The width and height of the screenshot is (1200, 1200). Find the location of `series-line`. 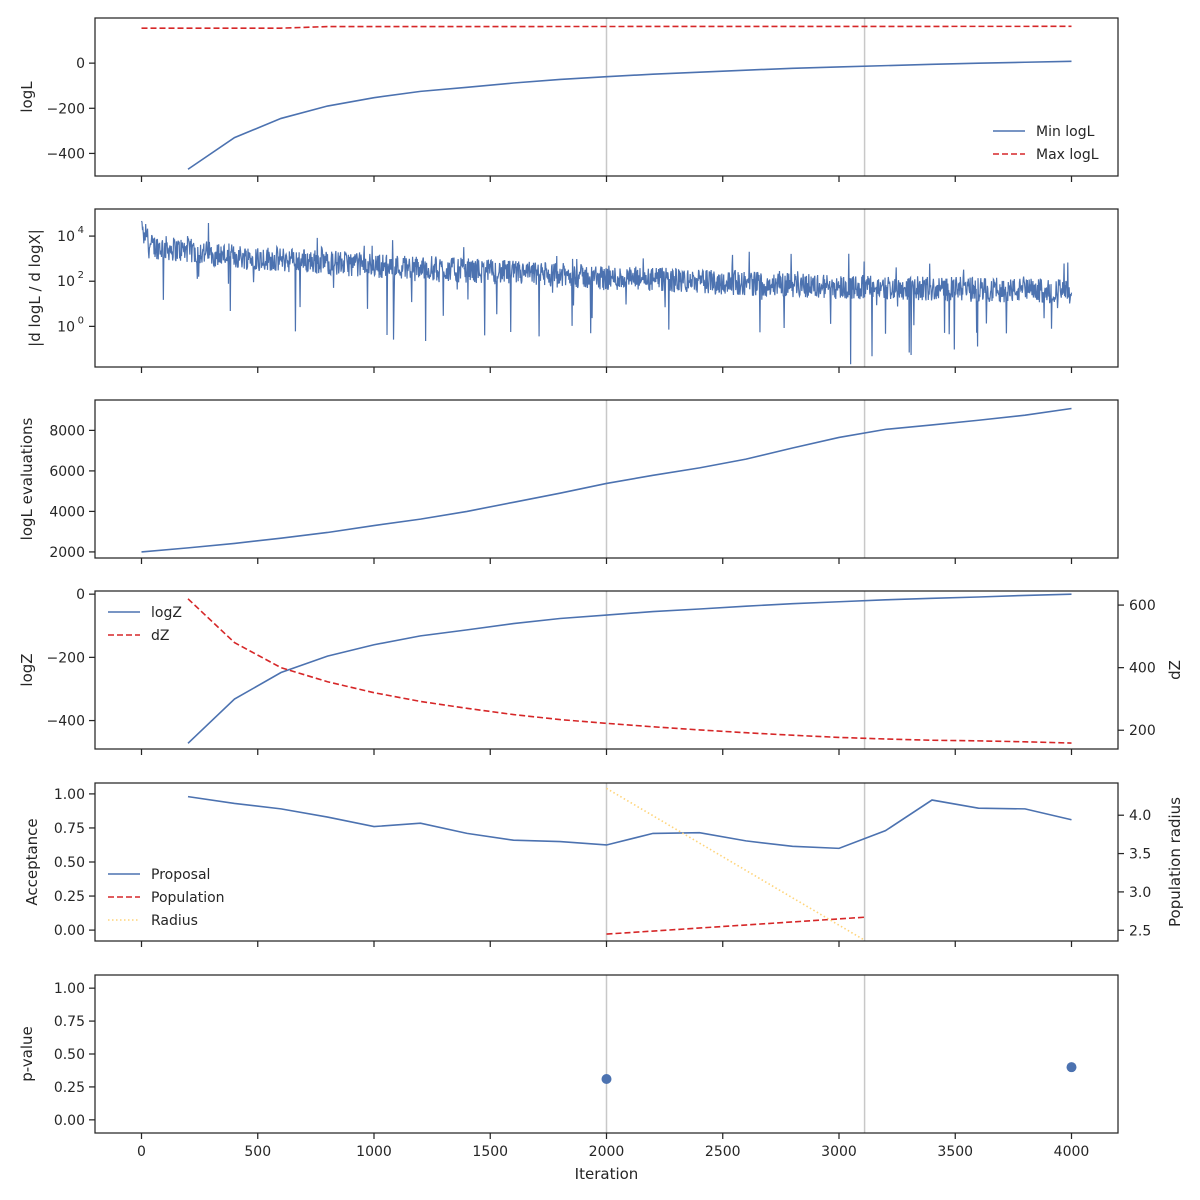

series-line is located at coordinates (606, 292).